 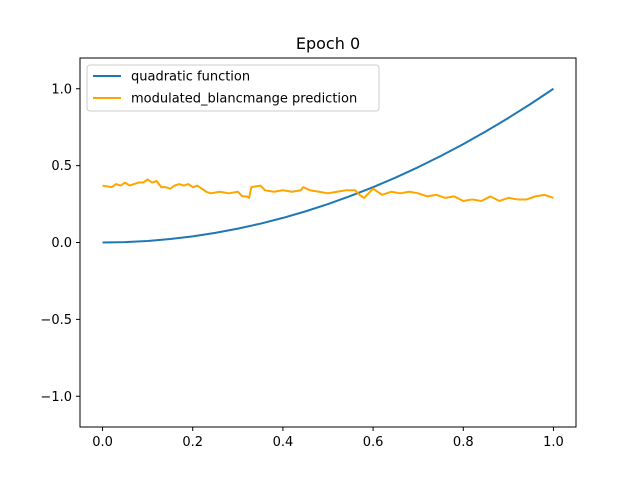 What do you see at coordinates (61, 243) in the screenshot?
I see `y-tick-label: 0.0` at bounding box center [61, 243].